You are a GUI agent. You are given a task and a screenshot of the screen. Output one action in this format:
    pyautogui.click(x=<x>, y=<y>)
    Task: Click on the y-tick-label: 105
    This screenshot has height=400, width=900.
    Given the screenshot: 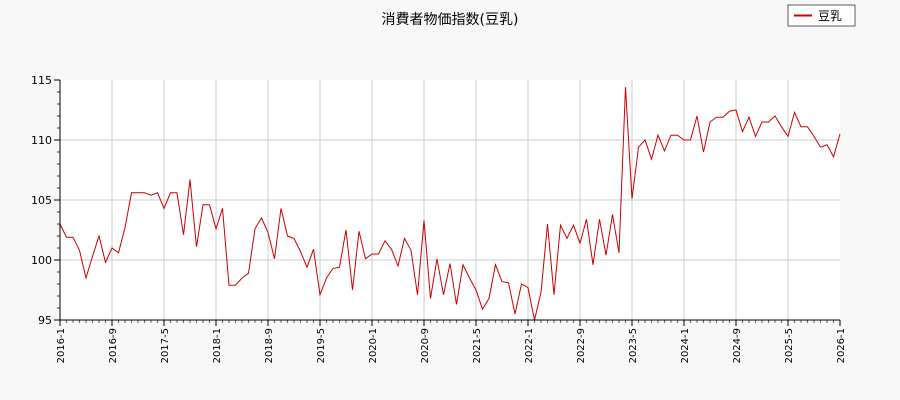 What is the action you would take?
    pyautogui.click(x=41, y=200)
    